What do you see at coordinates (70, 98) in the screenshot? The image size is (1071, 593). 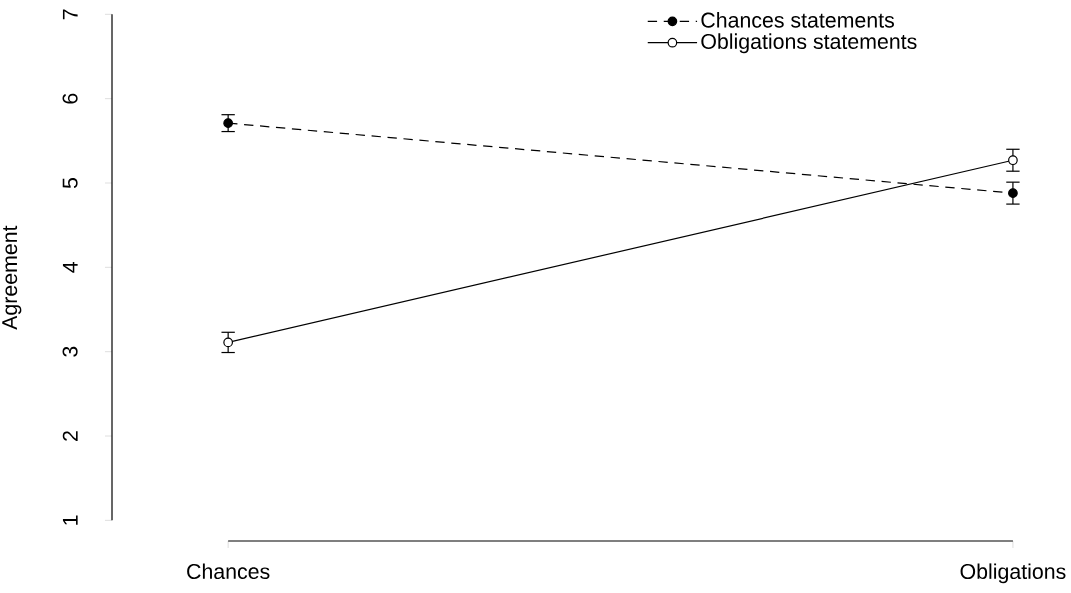 I see `y-tick-label: 6` at bounding box center [70, 98].